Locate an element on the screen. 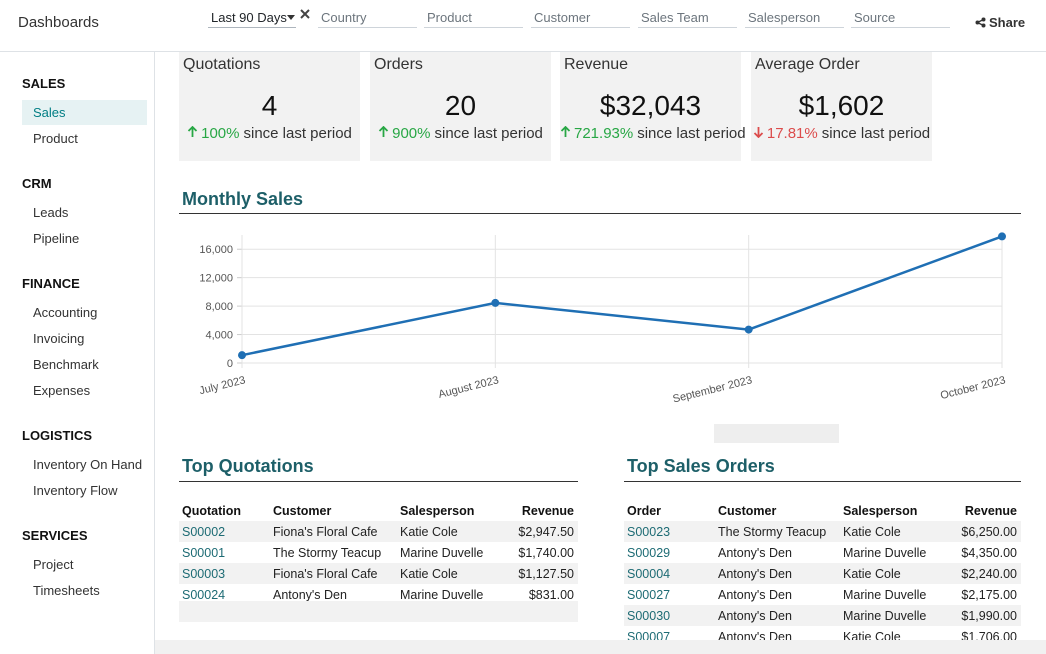 This screenshot has height=654, width=1046. sidebar-heading: CRM is located at coordinates (37, 183).